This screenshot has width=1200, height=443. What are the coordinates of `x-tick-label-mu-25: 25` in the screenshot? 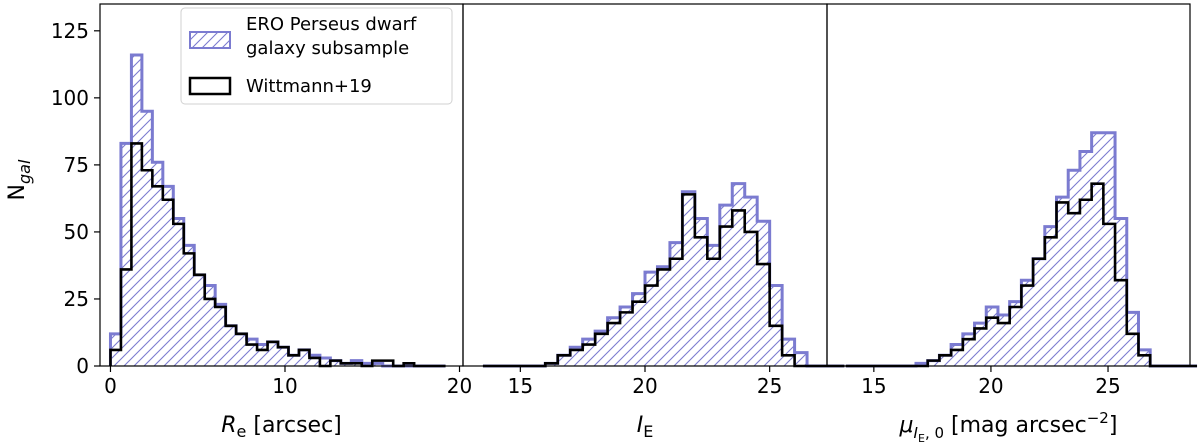 It's located at (1107, 386).